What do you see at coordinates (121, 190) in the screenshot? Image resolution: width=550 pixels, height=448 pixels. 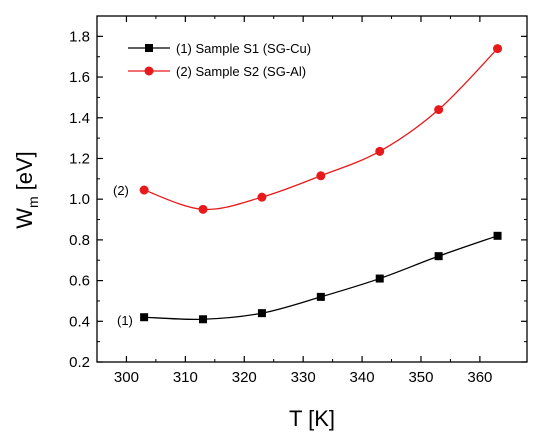 I see `annotation-series-2: (2)` at bounding box center [121, 190].